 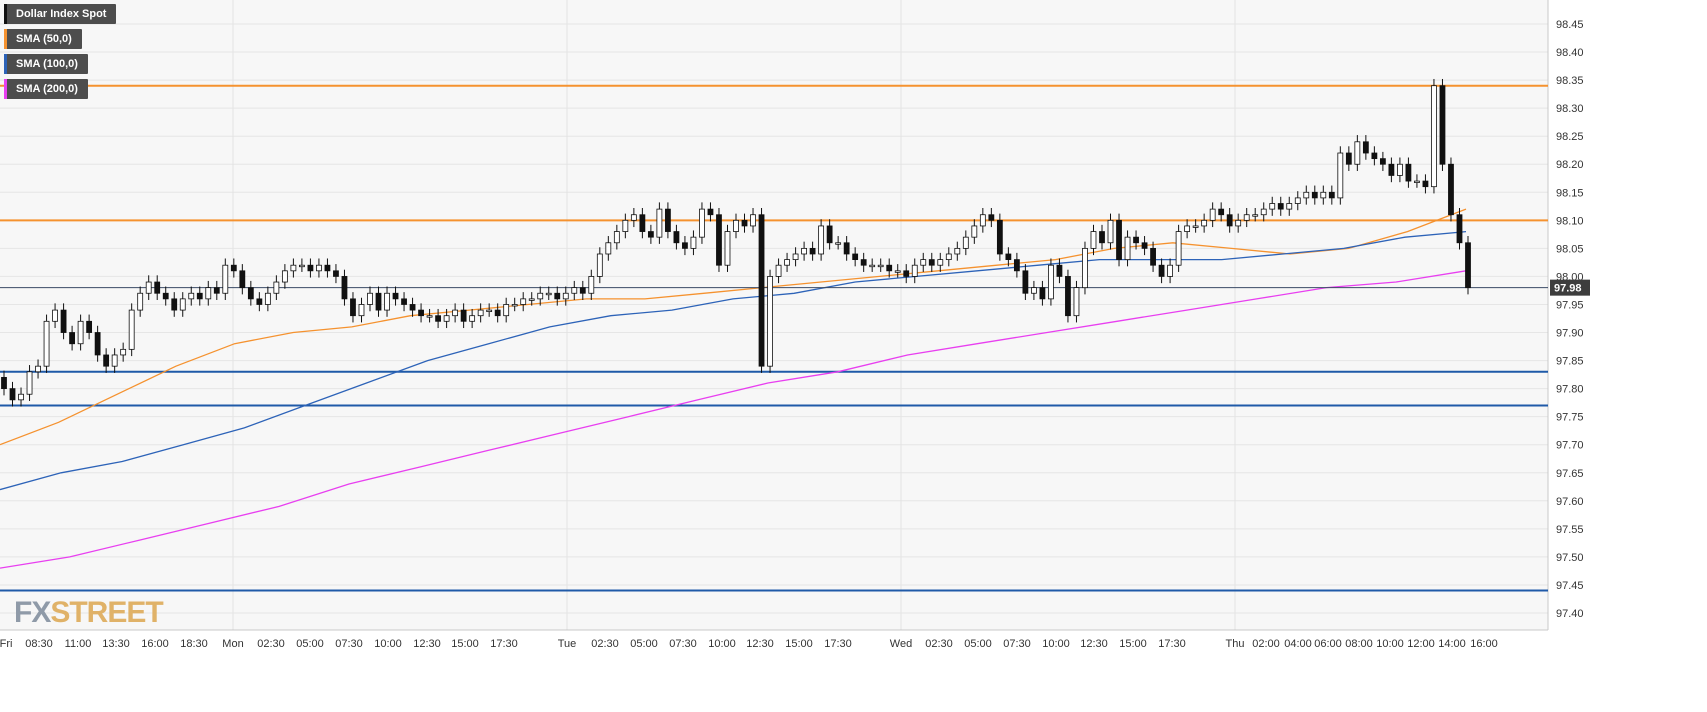 I want to click on x-tick-label: 10:00, so click(x=1056, y=644).